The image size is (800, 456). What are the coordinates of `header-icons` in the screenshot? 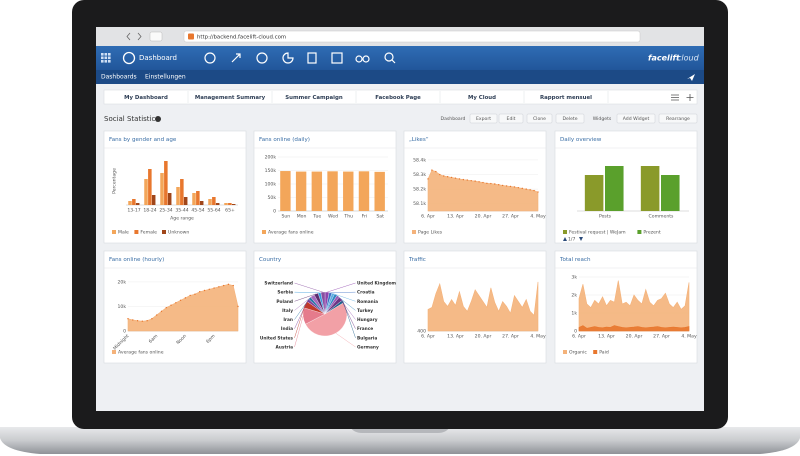 It's located at (300, 58).